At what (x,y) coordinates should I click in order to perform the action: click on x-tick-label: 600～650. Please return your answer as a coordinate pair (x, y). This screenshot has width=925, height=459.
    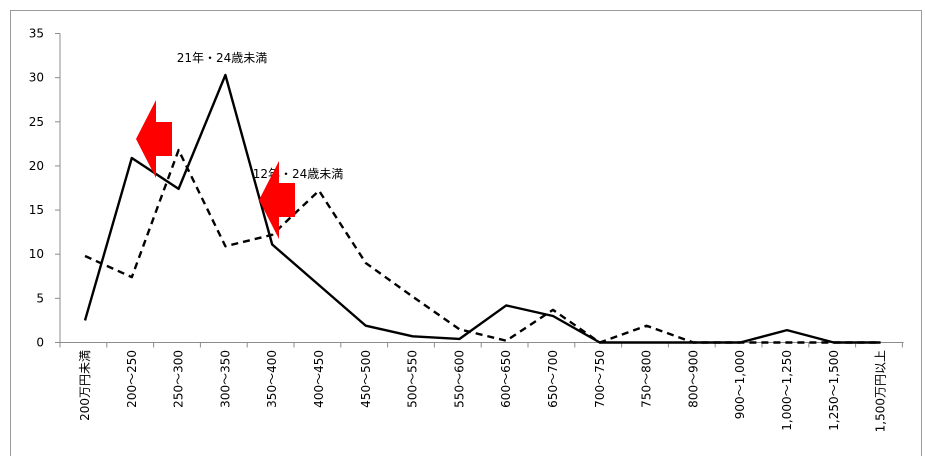
    Looking at the image, I should click on (506, 379).